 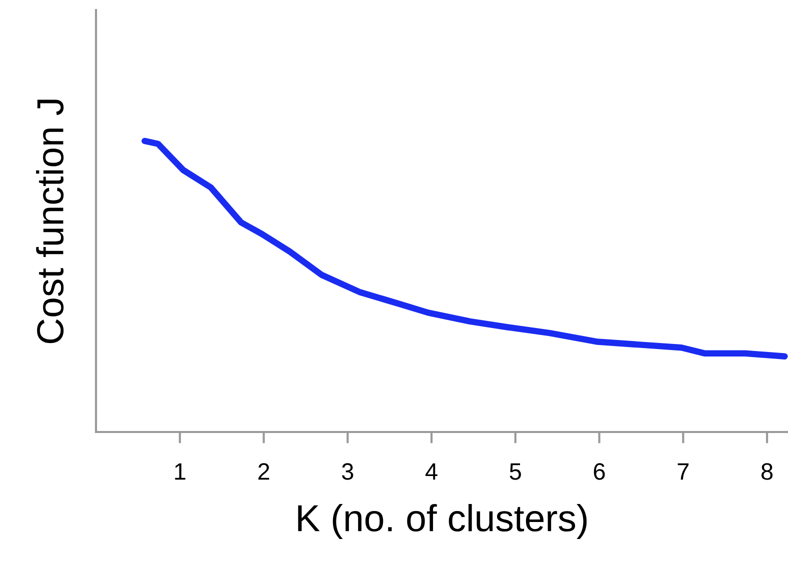 What do you see at coordinates (180, 471) in the screenshot?
I see `x-tick-label: 1` at bounding box center [180, 471].